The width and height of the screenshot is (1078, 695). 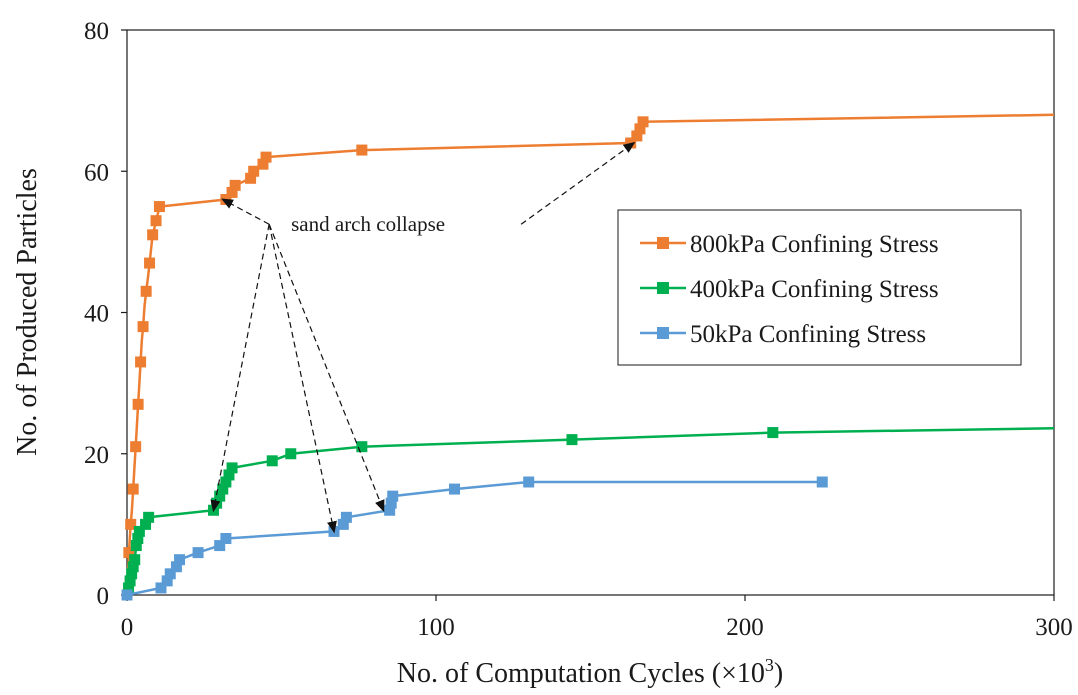 What do you see at coordinates (103, 596) in the screenshot?
I see `y-tick-label: 0` at bounding box center [103, 596].